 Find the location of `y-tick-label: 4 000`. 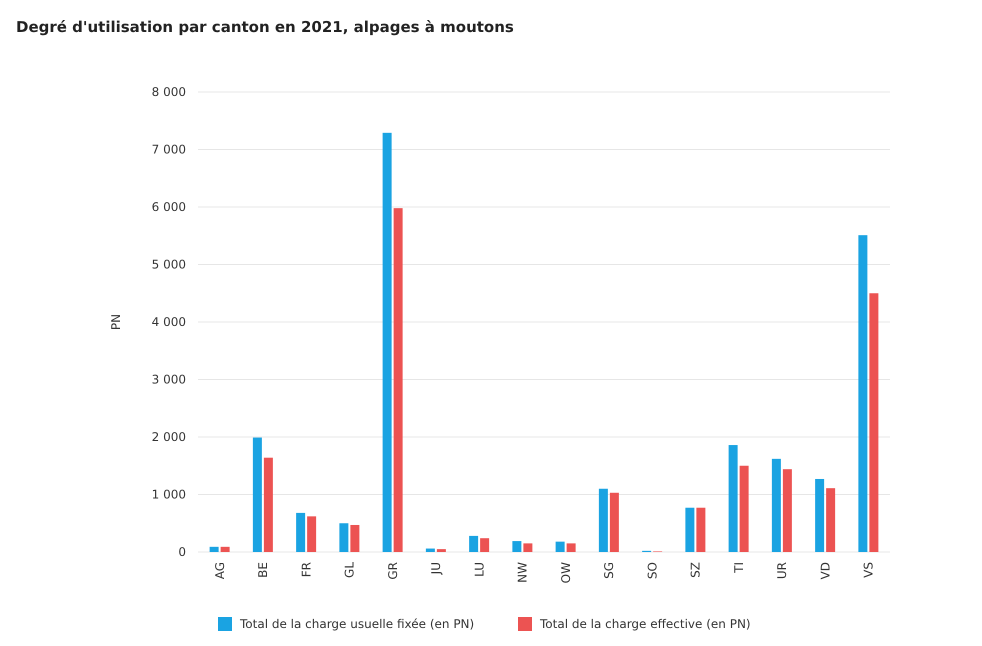

y-tick-label: 4 000 is located at coordinates (169, 322).